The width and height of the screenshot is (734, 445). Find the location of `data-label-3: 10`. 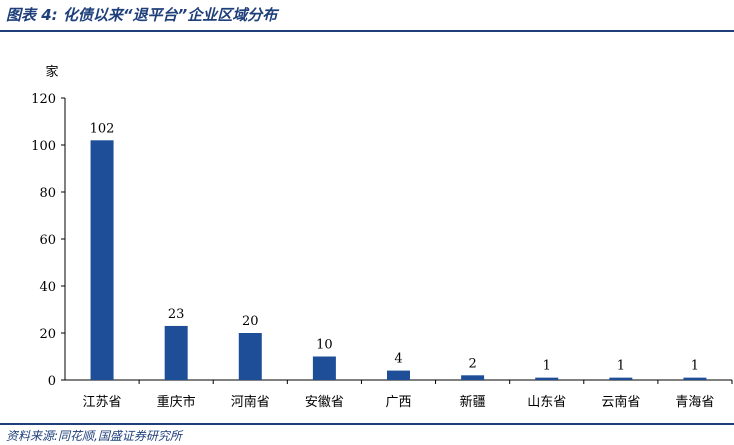

data-label-3: 10 is located at coordinates (324, 345).